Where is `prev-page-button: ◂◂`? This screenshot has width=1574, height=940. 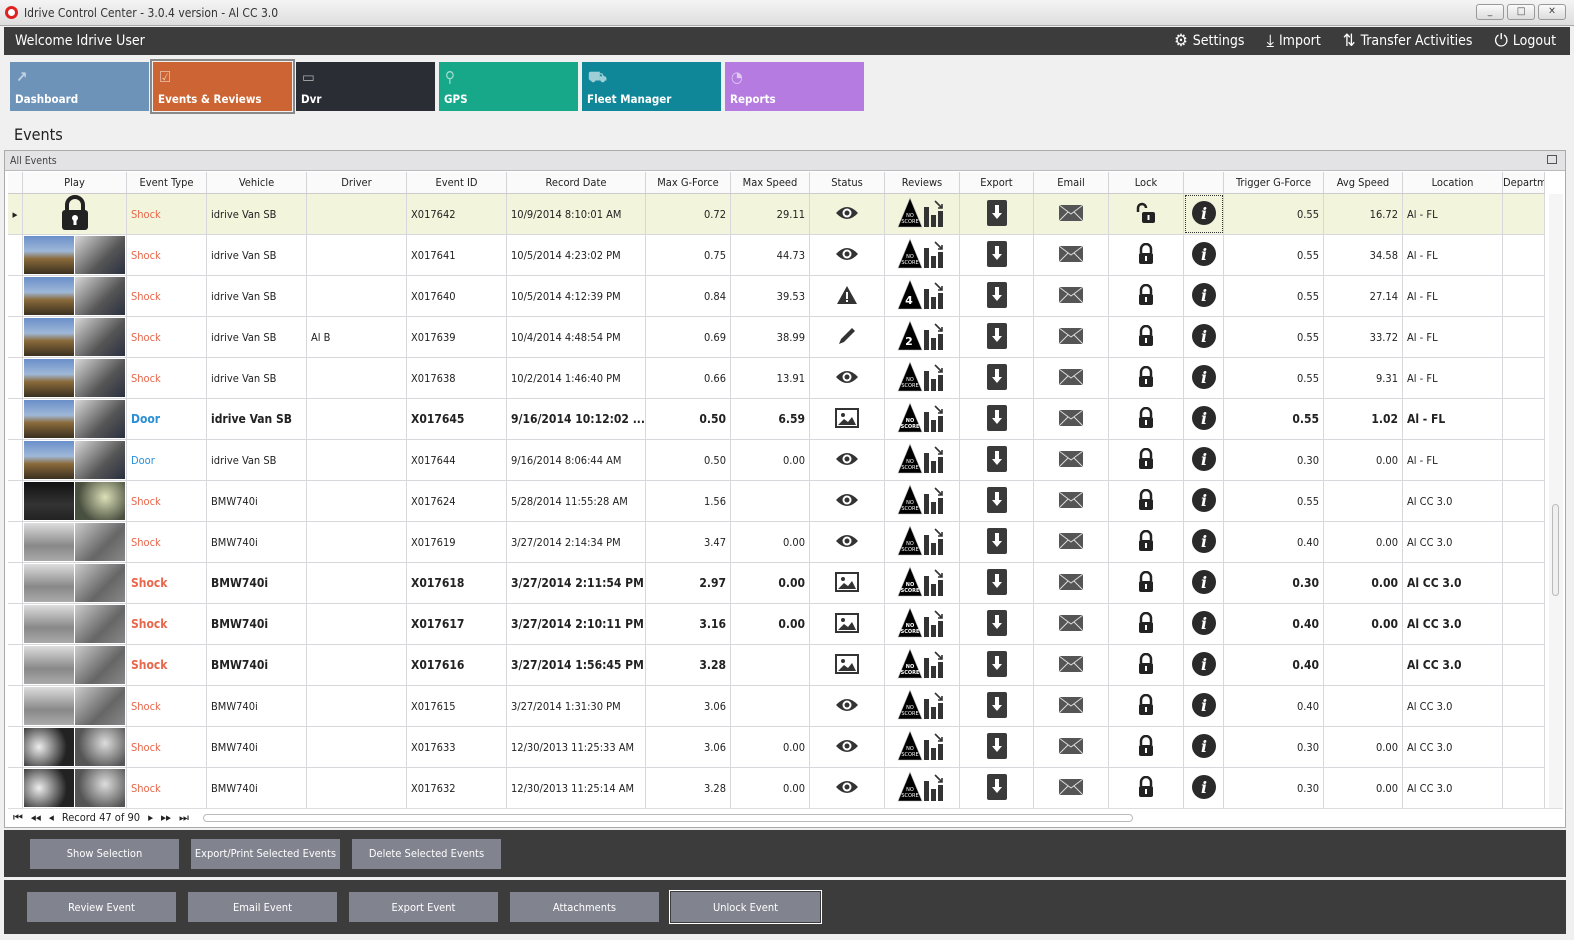
prev-page-button: ◂◂ is located at coordinates (35, 817).